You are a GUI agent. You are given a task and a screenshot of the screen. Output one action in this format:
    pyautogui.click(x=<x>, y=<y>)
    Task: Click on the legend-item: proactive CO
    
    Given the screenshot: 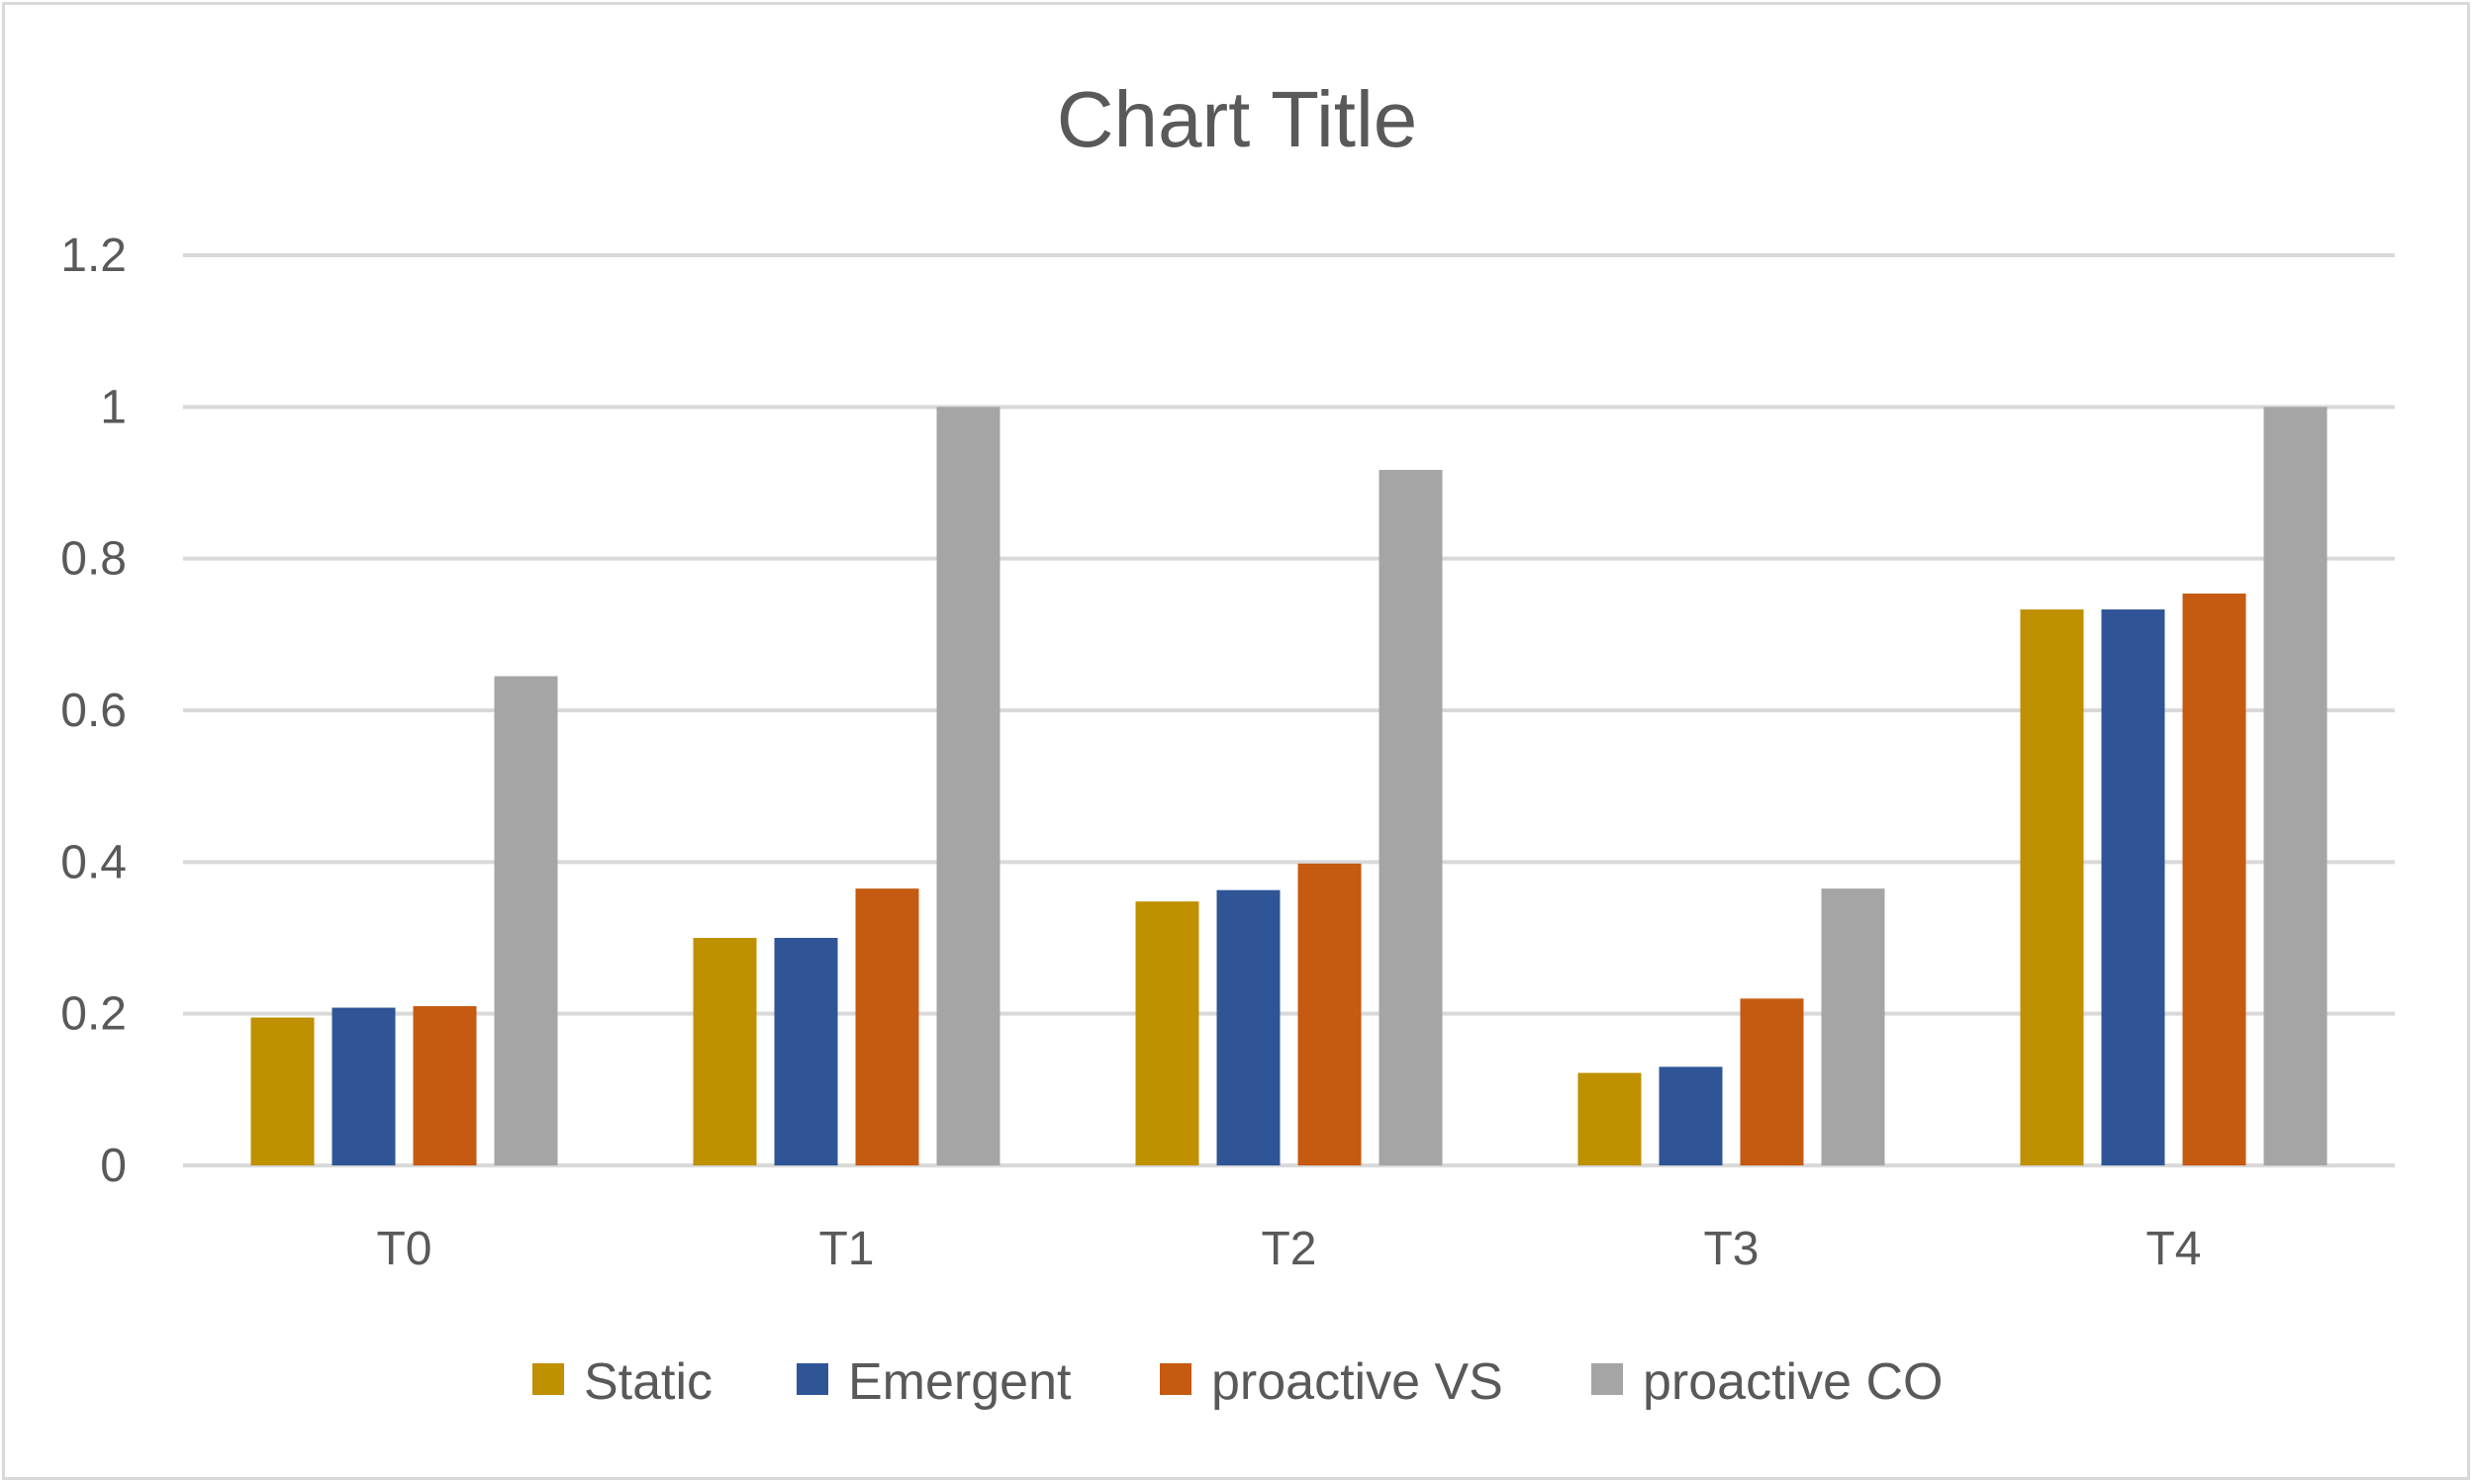 What is the action you would take?
    pyautogui.click(x=1767, y=1382)
    